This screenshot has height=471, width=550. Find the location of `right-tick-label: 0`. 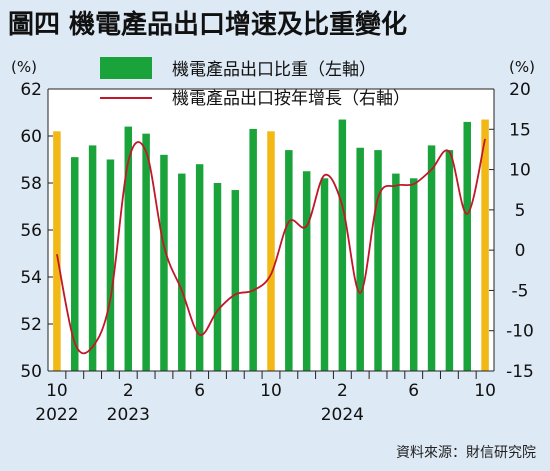

right-tick-label: 0 is located at coordinates (520, 251).